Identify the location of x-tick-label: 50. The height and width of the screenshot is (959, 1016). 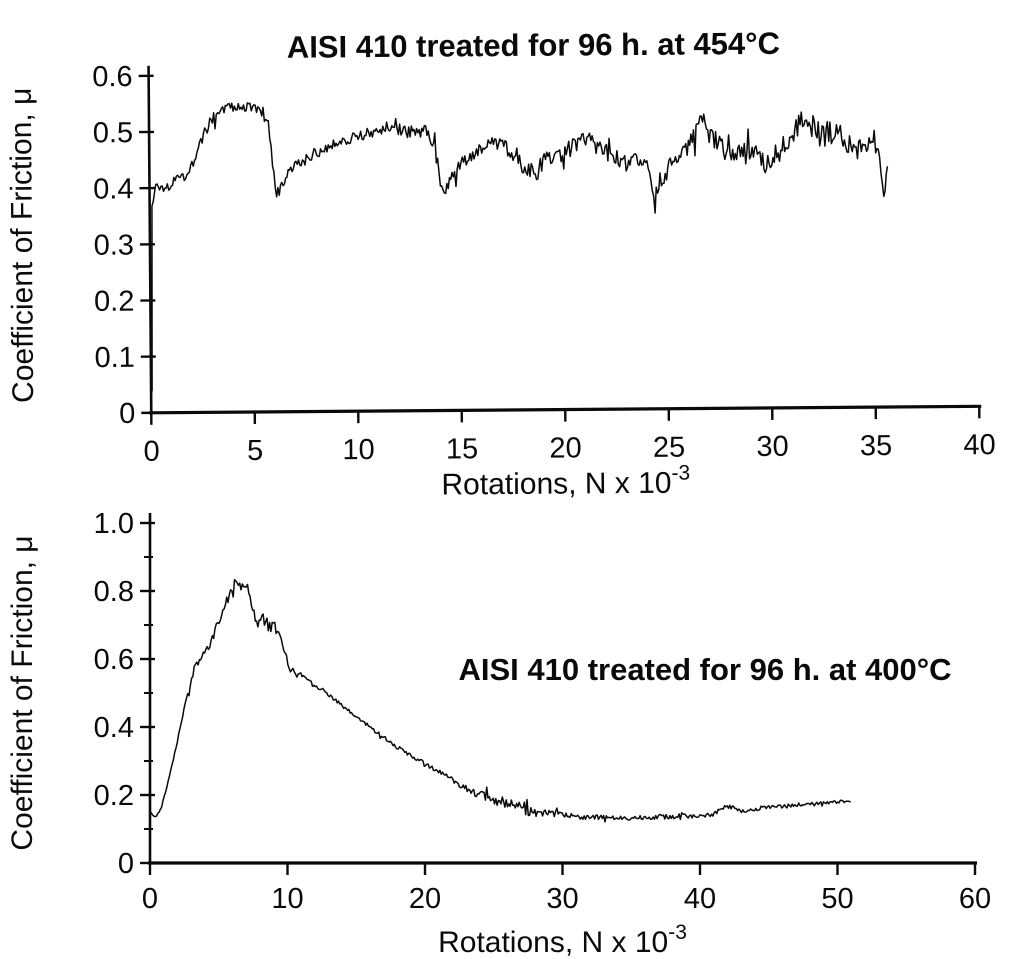
(837, 899).